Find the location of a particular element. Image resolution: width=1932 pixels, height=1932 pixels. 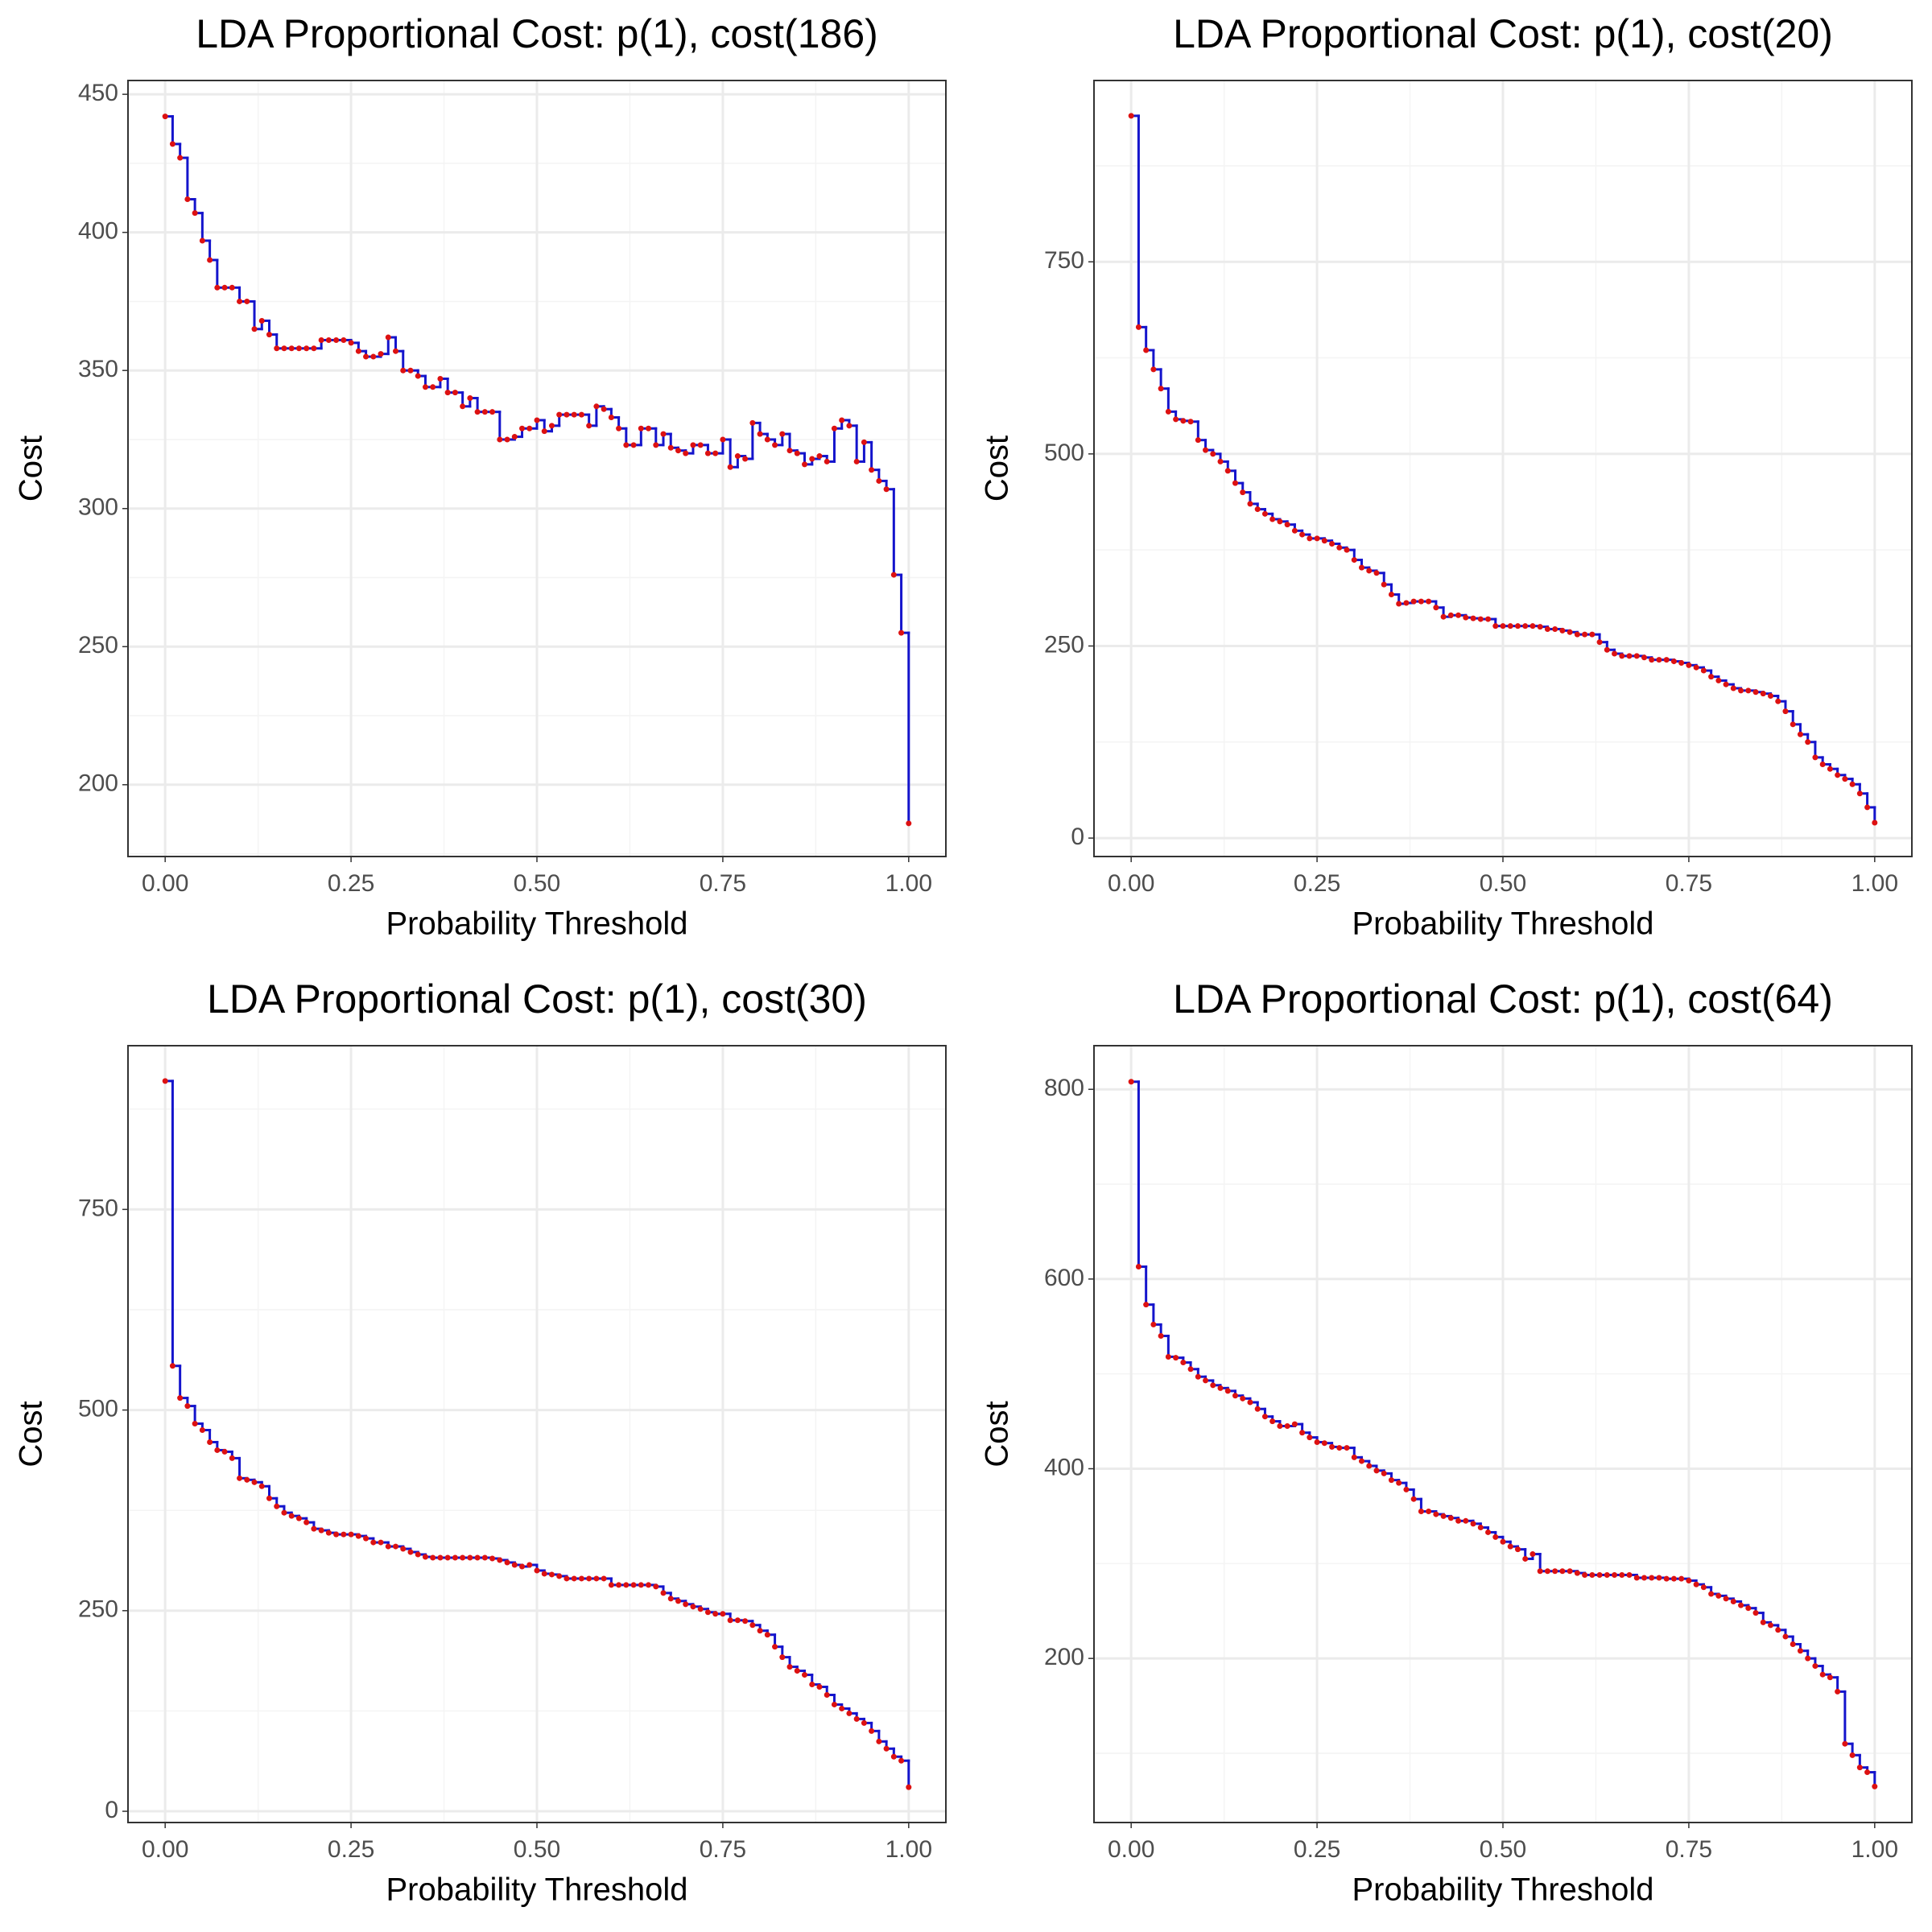

chart-title: LDA Proportional Cost: p(1), cost(186) is located at coordinates (537, 33).